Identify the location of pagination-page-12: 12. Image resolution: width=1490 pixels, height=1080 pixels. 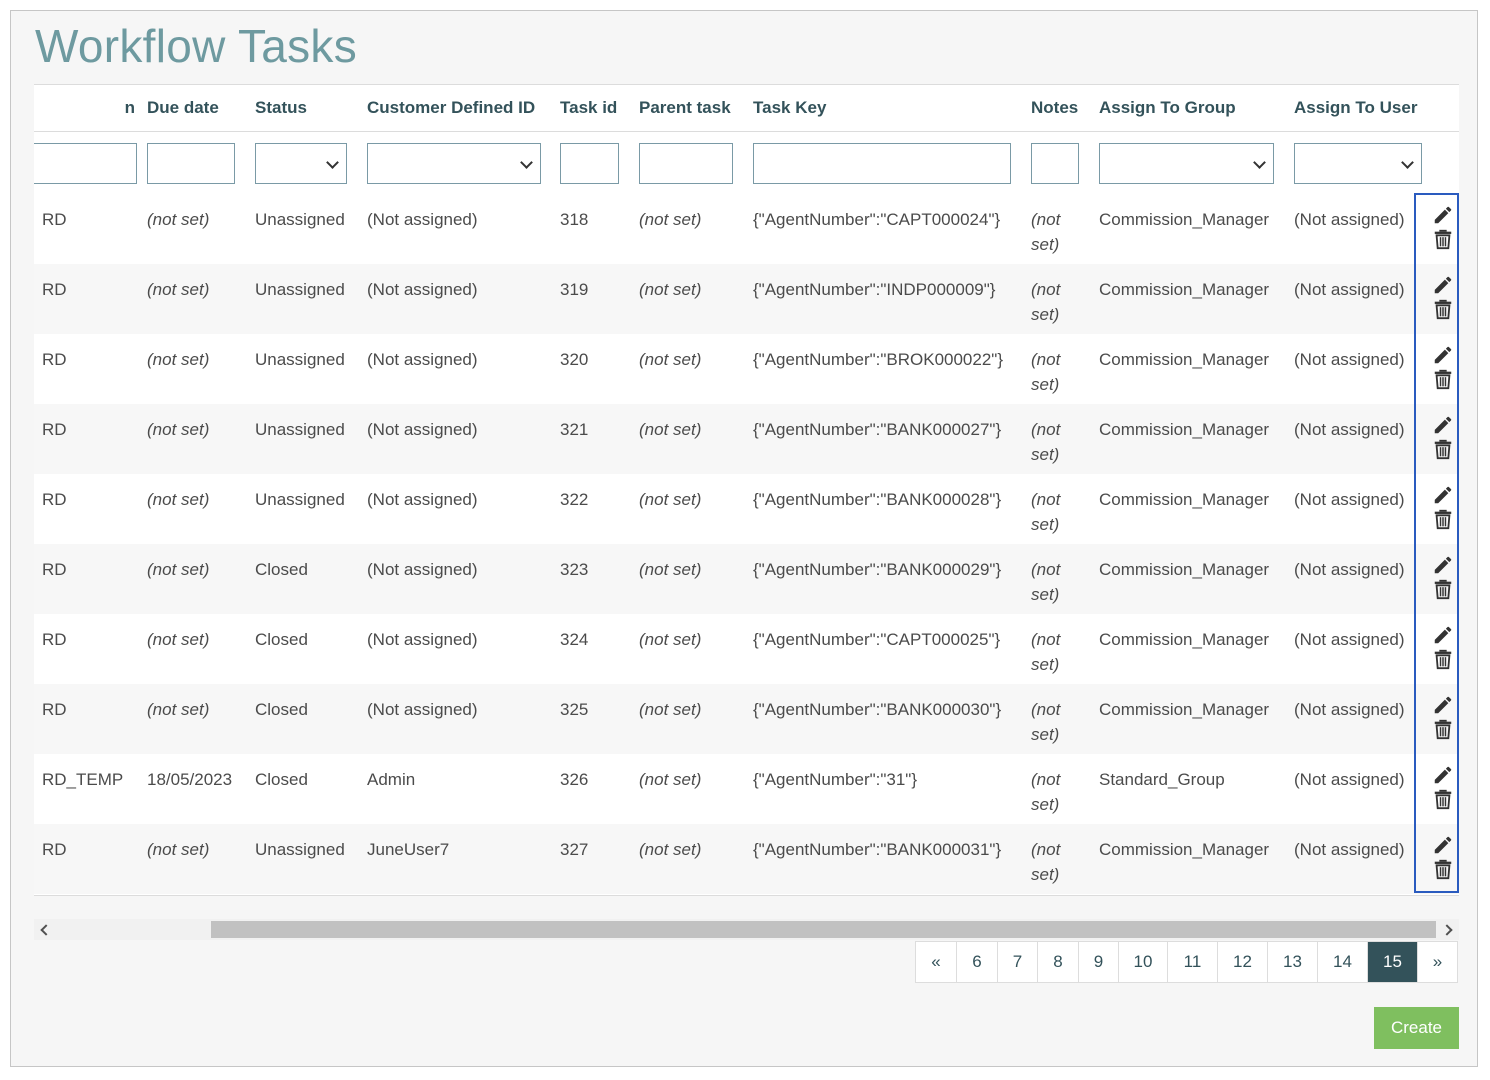
(1242, 962).